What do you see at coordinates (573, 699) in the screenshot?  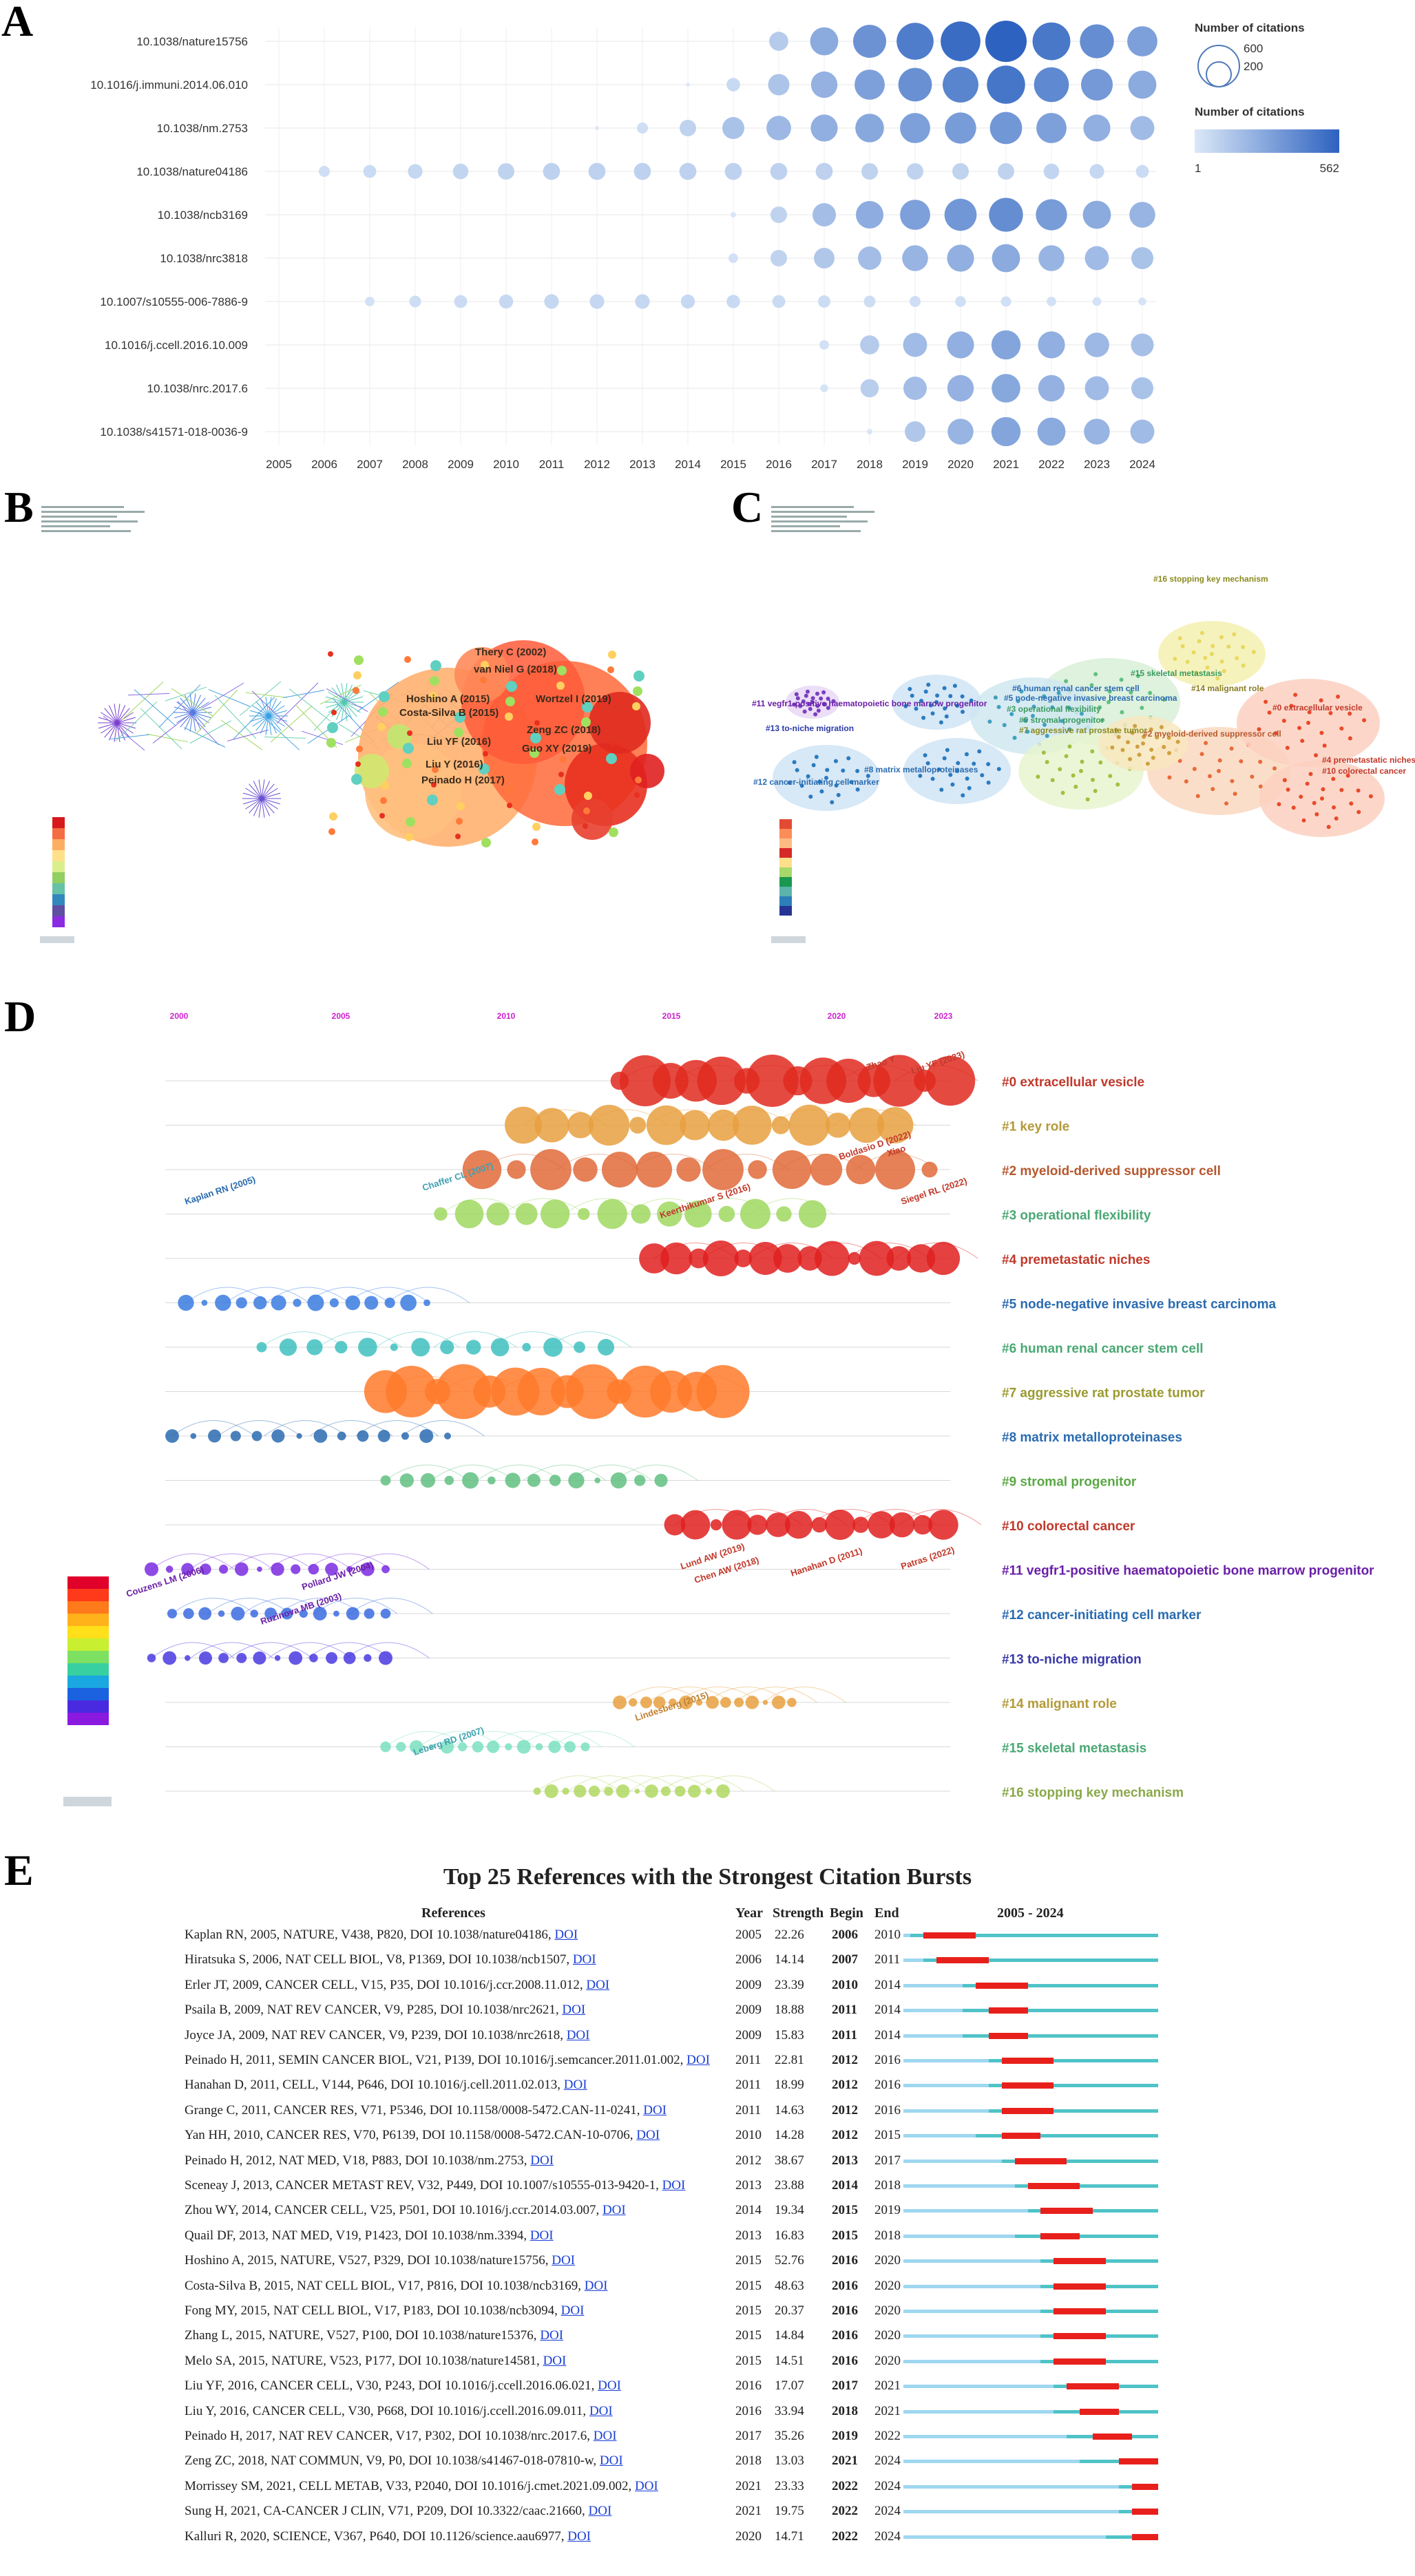 I see `node-label: Wortzel I (2019)` at bounding box center [573, 699].